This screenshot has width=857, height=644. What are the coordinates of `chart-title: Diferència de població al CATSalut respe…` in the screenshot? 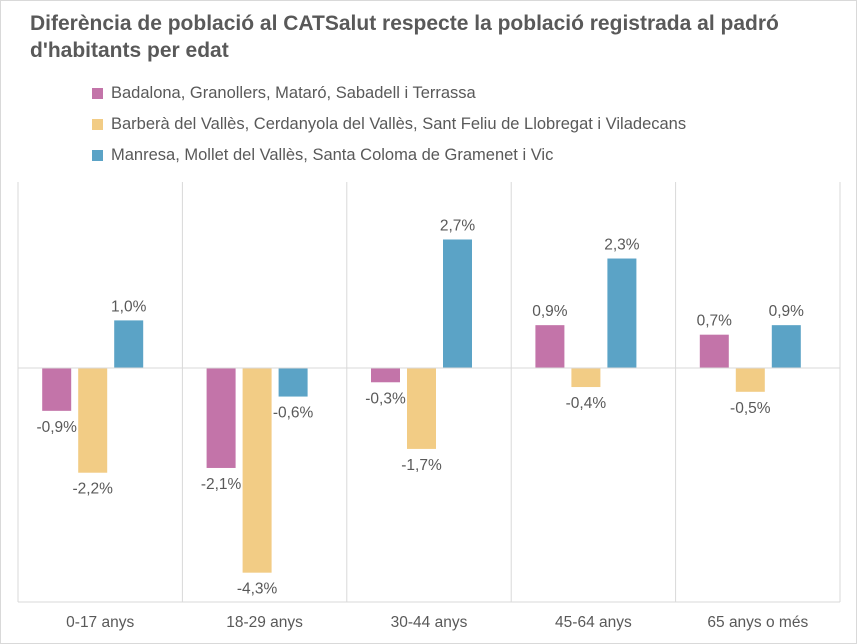 It's located at (404, 37).